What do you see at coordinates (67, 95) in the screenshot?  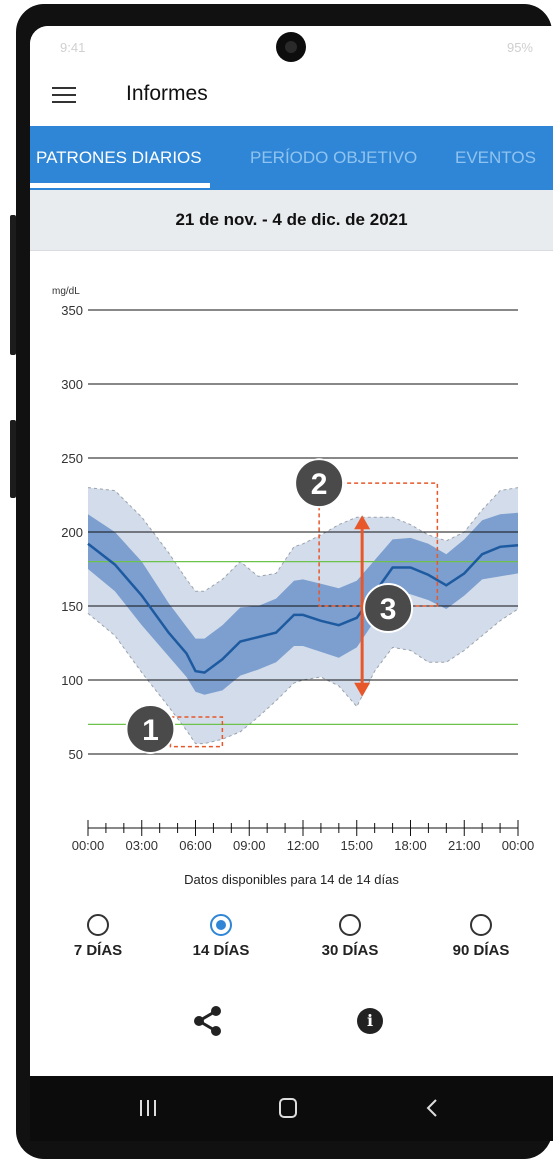 I see `hamburger-menu-icon` at bounding box center [67, 95].